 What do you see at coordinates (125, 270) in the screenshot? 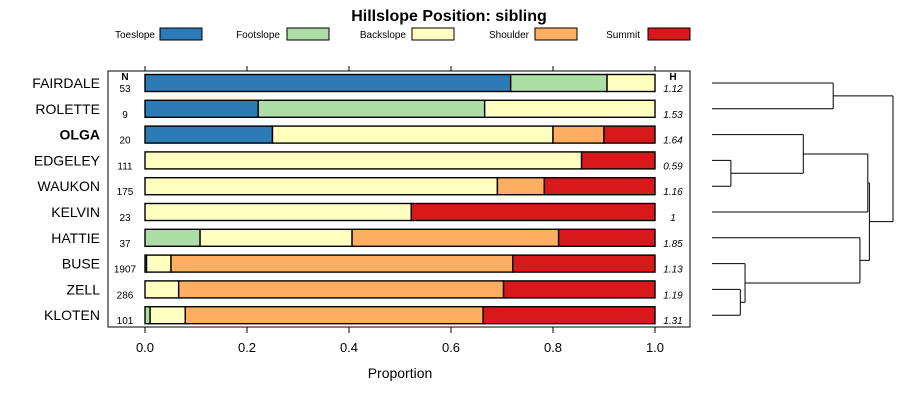
I see `n-value: 1907` at bounding box center [125, 270].